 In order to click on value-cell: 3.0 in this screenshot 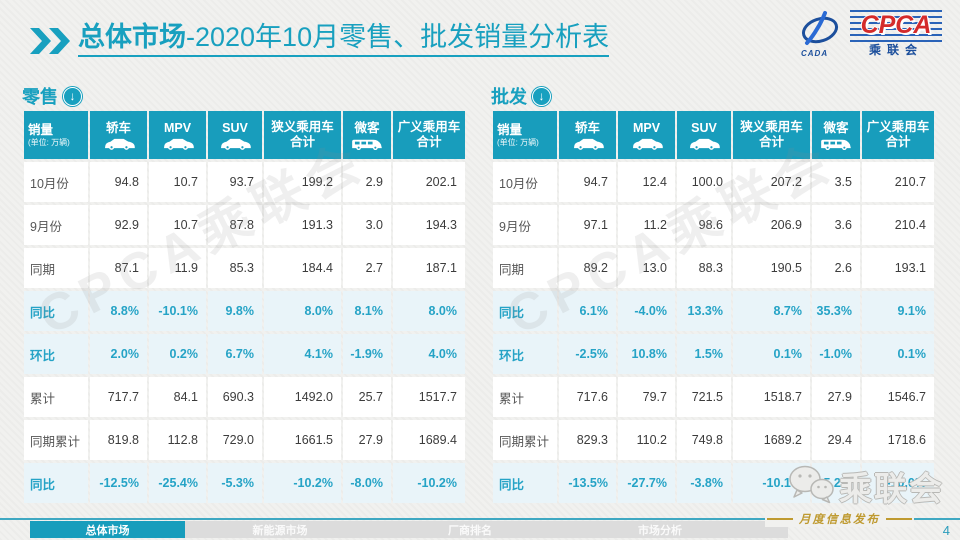, I will do `click(367, 225)`.